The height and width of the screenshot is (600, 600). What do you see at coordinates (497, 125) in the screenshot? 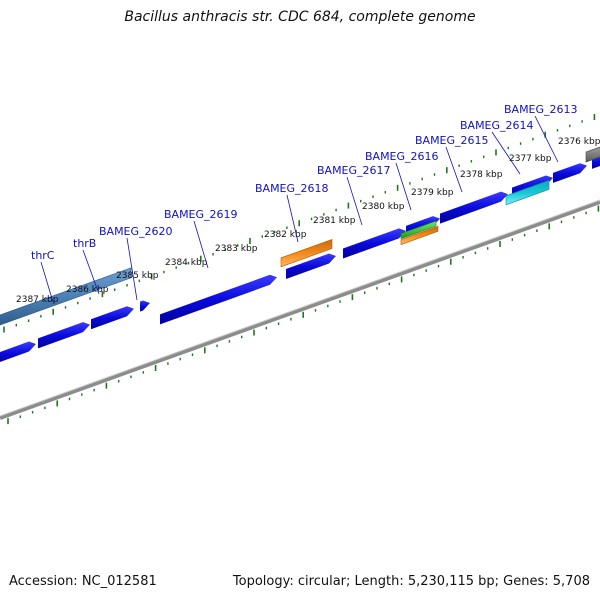
I see `gene-label: BAMEG_2614` at bounding box center [497, 125].